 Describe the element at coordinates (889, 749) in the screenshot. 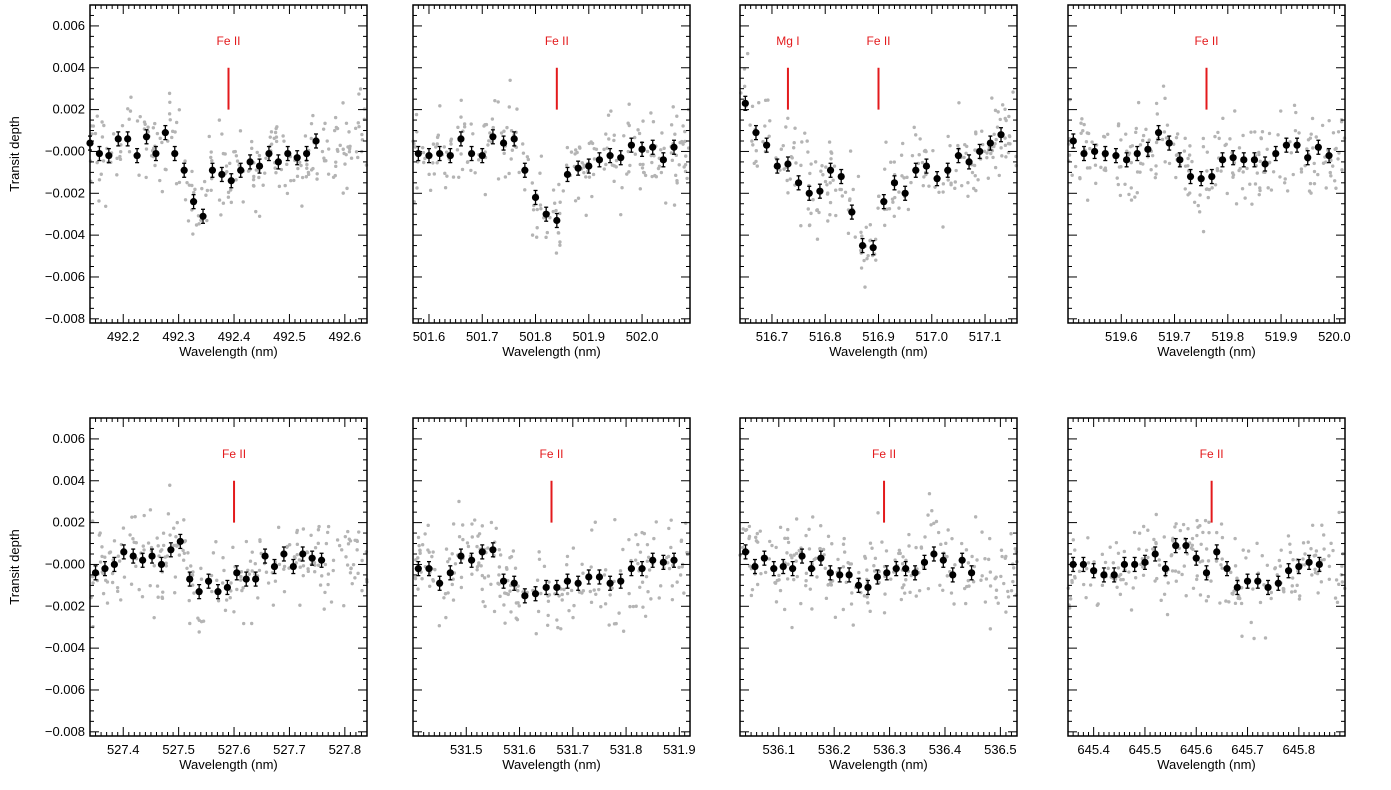

I see `x-tick-label: 536.3` at that location.